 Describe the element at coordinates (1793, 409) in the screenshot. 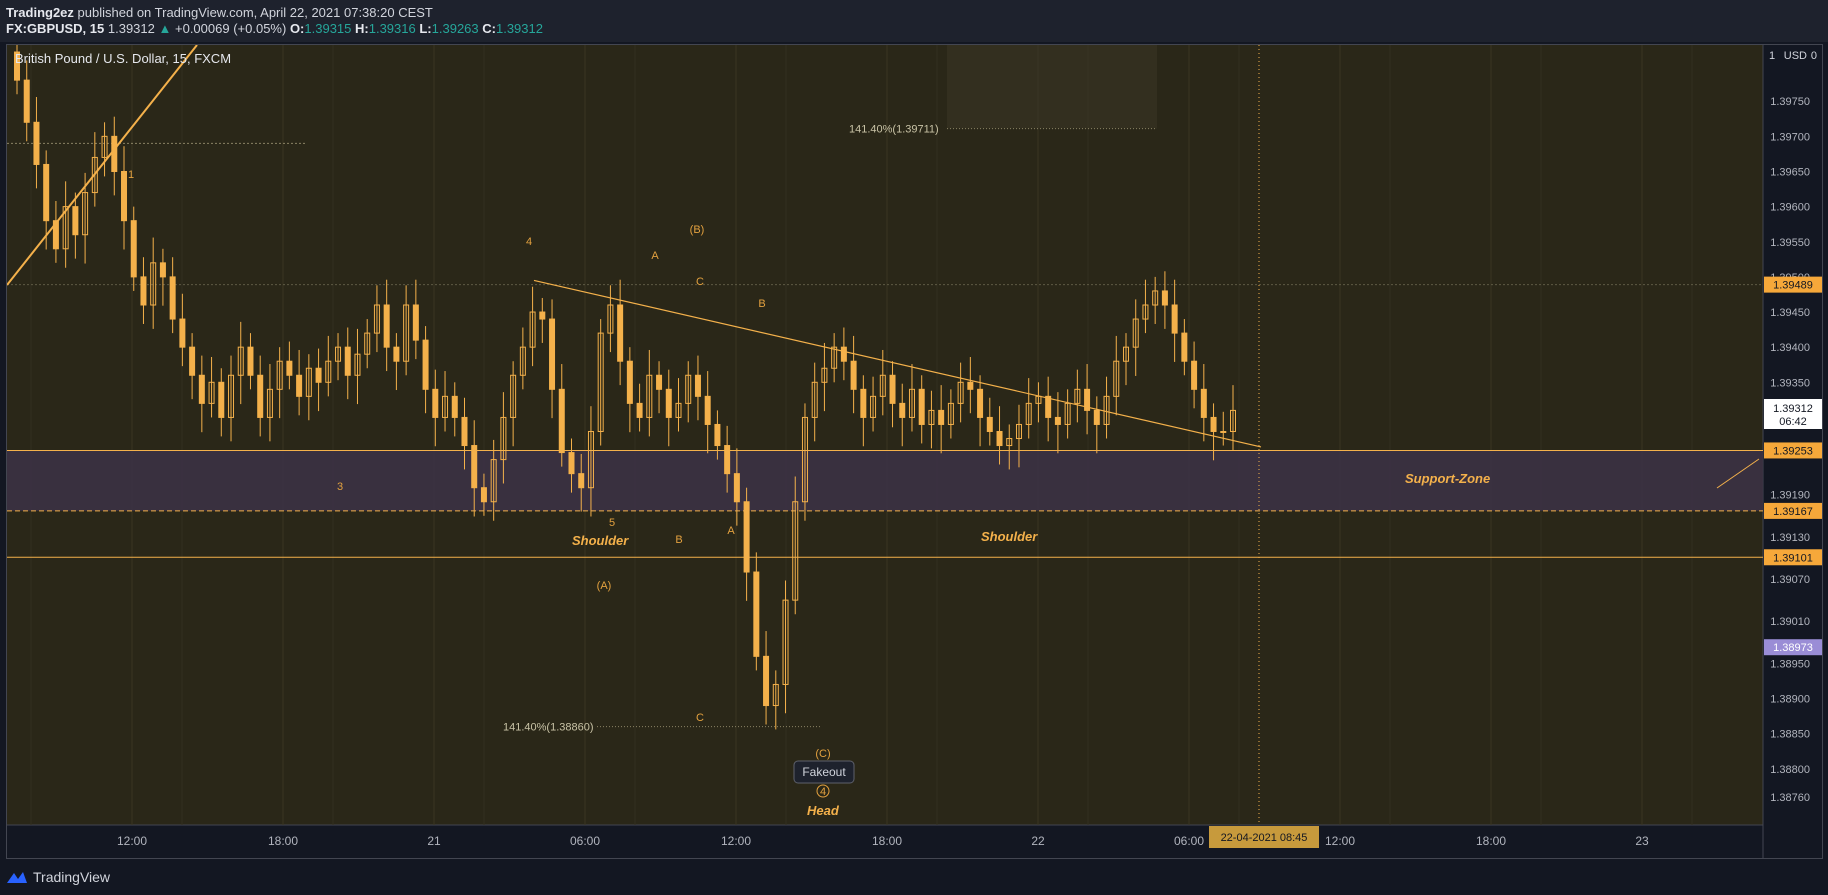

I see `last-price-text: 1.39312` at that location.